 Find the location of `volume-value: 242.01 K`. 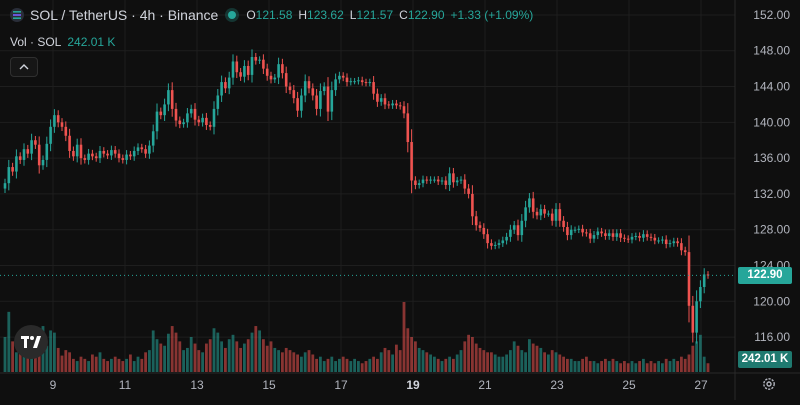

volume-value: 242.01 K is located at coordinates (91, 42).